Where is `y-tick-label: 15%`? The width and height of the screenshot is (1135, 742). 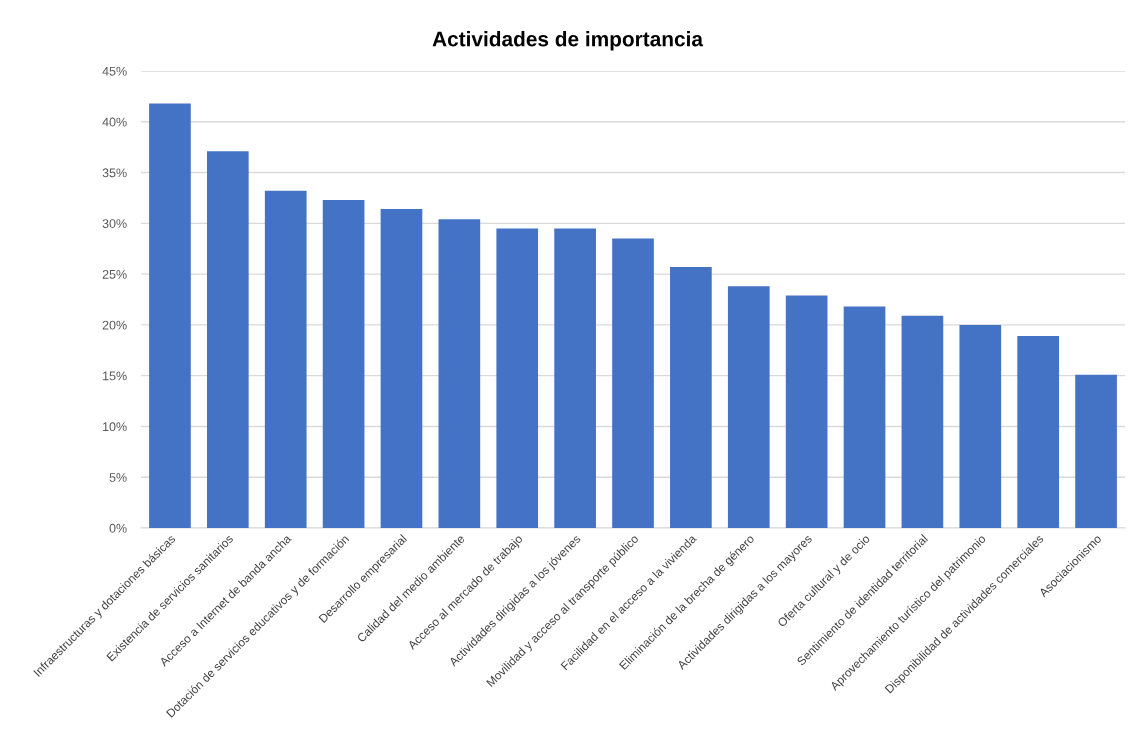
y-tick-label: 15% is located at coordinates (115, 376).